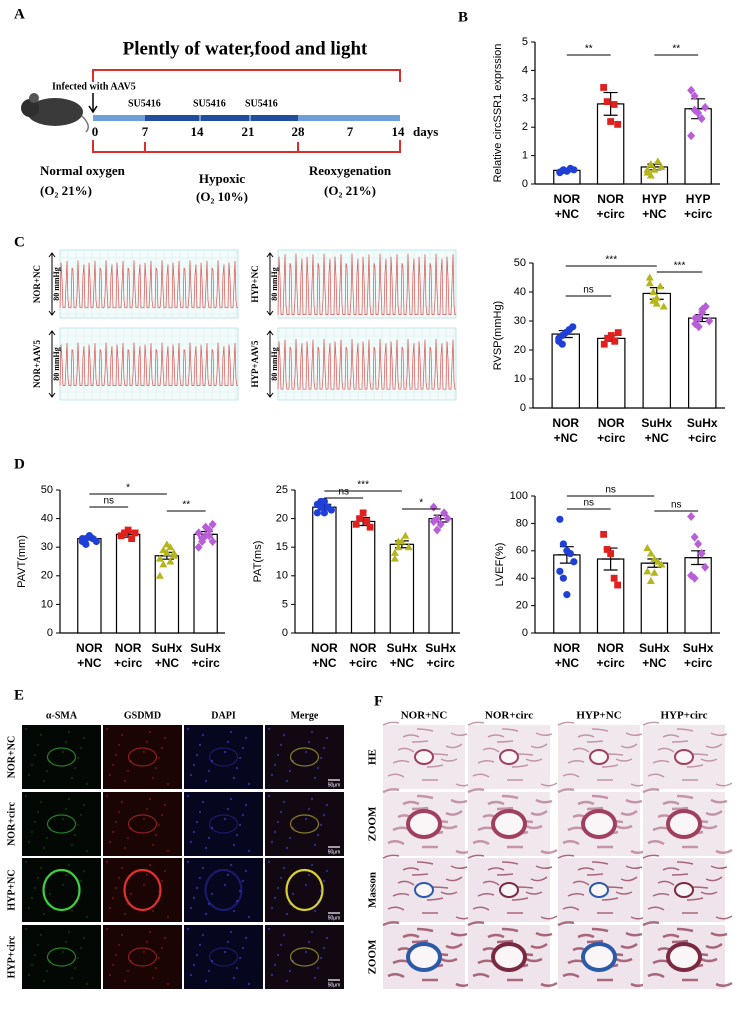  Describe the element at coordinates (610, 490) in the screenshot. I see `significance-label: ns` at that location.